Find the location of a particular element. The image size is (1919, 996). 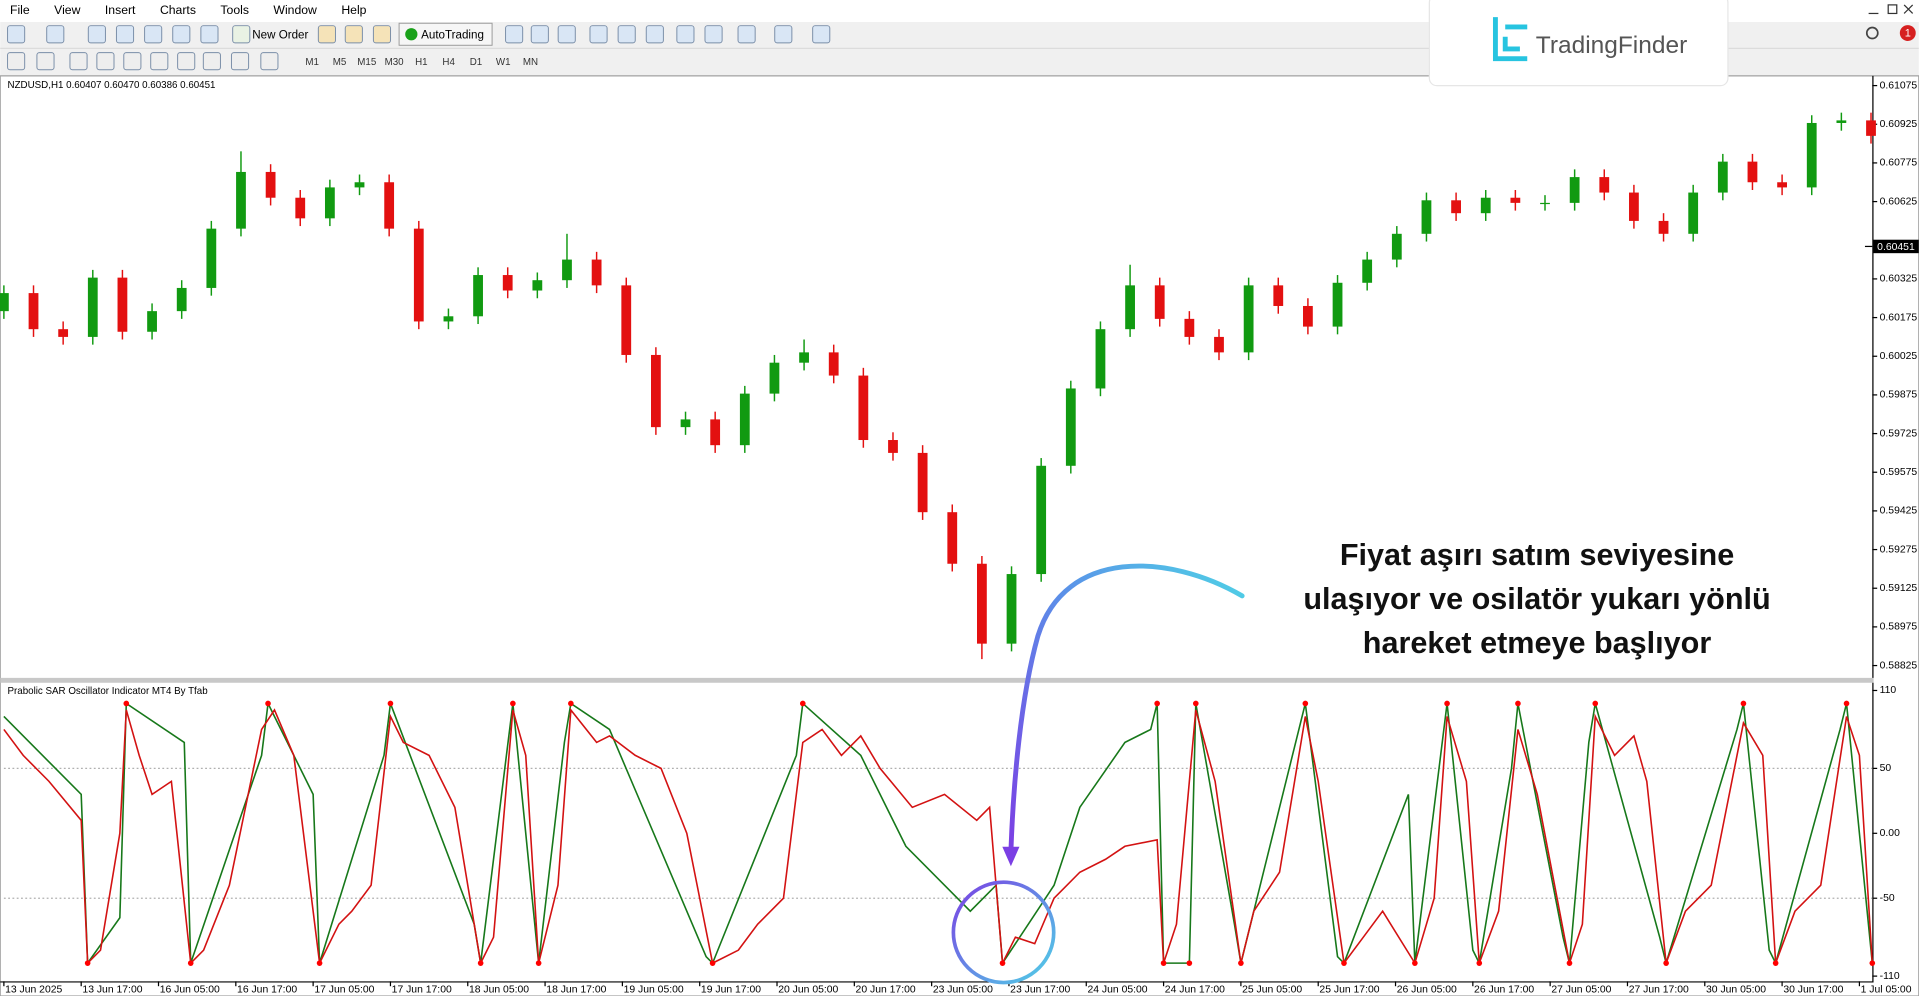

timeframe-button: M30 is located at coordinates (395, 62).